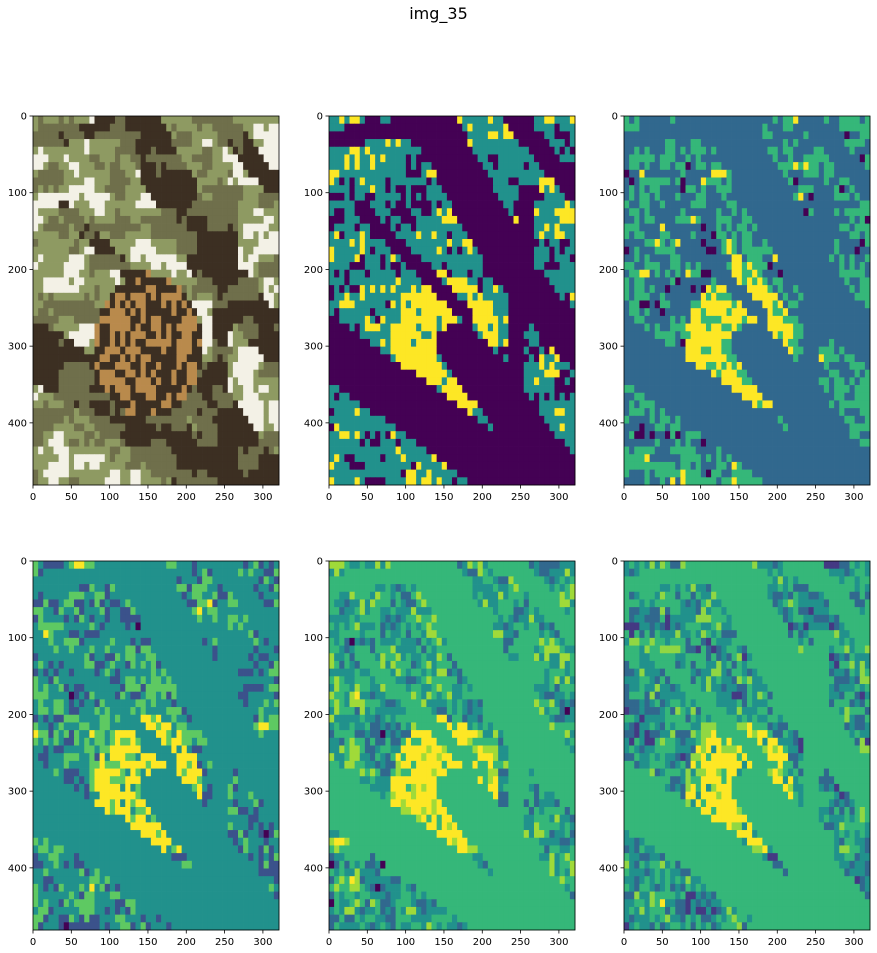 This screenshot has height=953, width=877. What do you see at coordinates (329, 497) in the screenshot?
I see `x-tick-label: 0` at bounding box center [329, 497].